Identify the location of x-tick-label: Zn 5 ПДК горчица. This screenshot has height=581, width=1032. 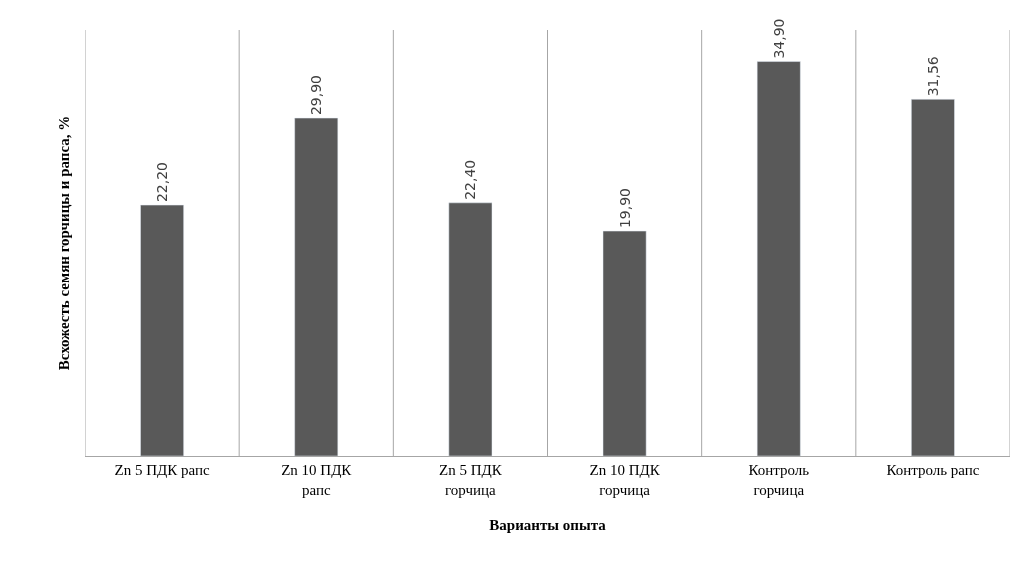
(471, 480).